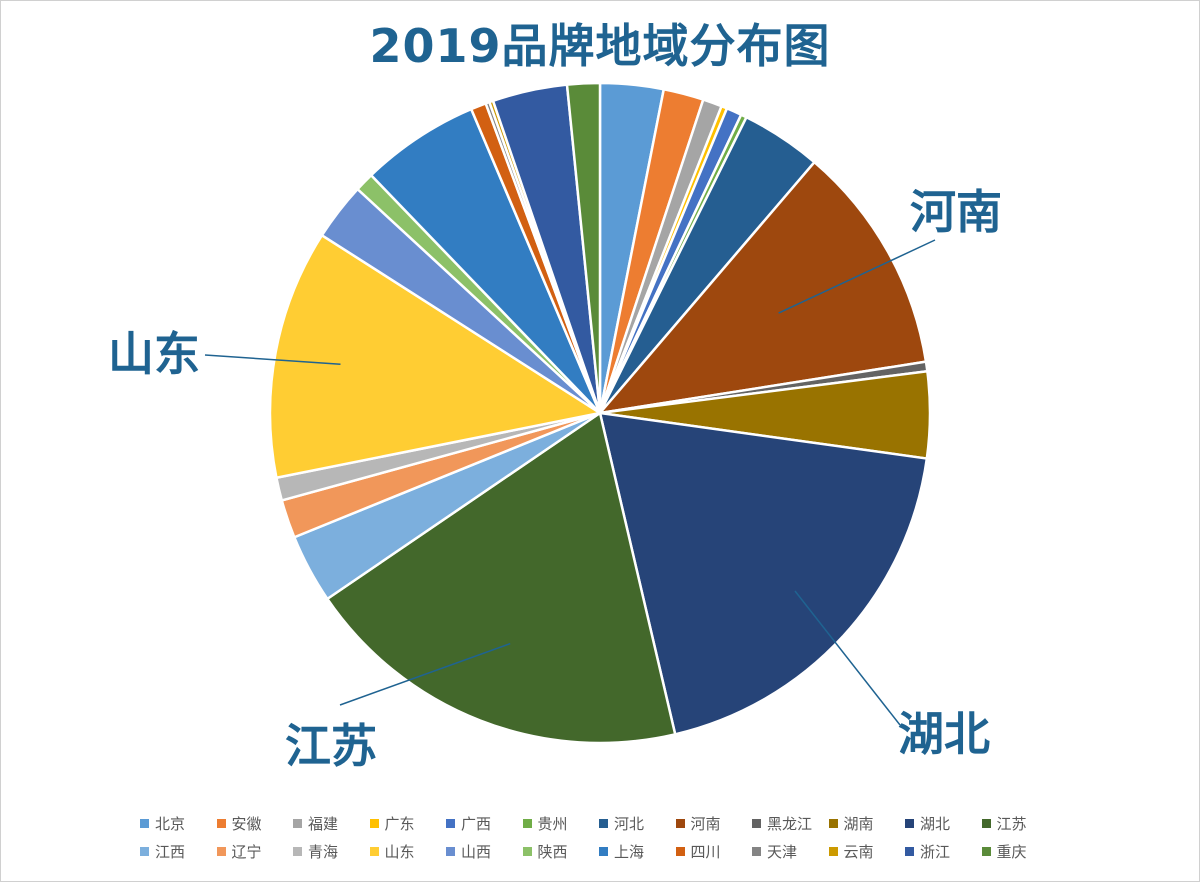 The width and height of the screenshot is (1200, 882). Describe the element at coordinates (935, 851) in the screenshot. I see `legend-label: 浙江` at that location.